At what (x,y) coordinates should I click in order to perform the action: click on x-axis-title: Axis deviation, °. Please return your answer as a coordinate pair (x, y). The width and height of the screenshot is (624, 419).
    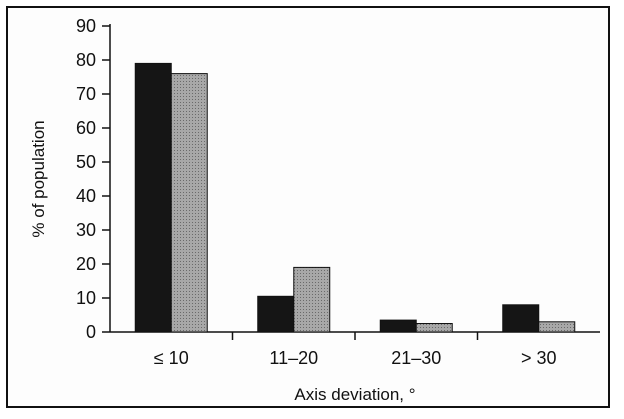
    Looking at the image, I should click on (354, 394).